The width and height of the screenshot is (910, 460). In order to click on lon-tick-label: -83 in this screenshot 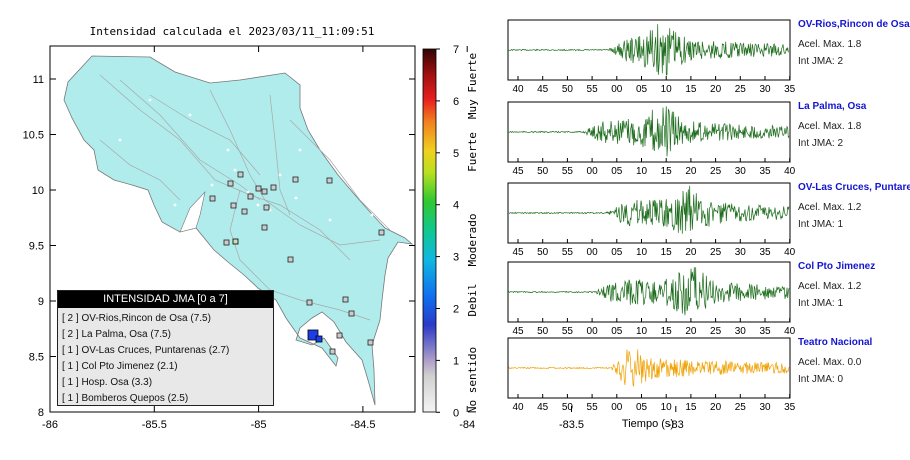, I will do `click(676, 425)`.